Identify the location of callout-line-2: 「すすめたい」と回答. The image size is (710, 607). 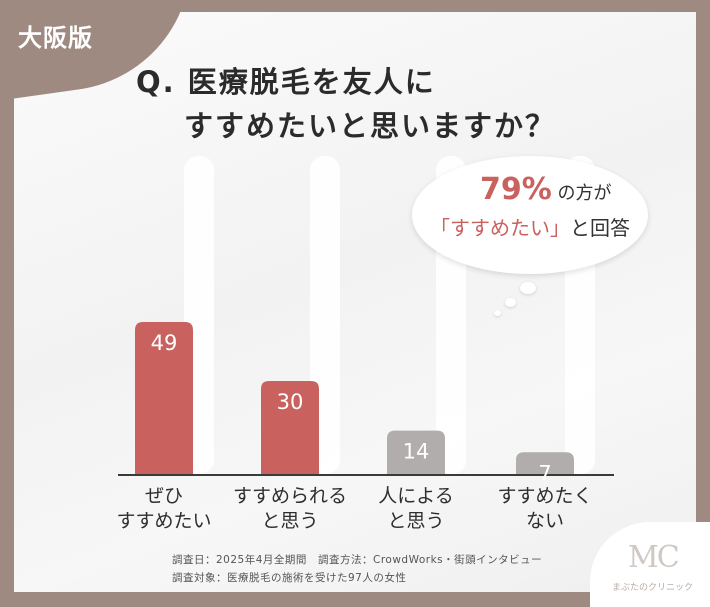
(530, 226).